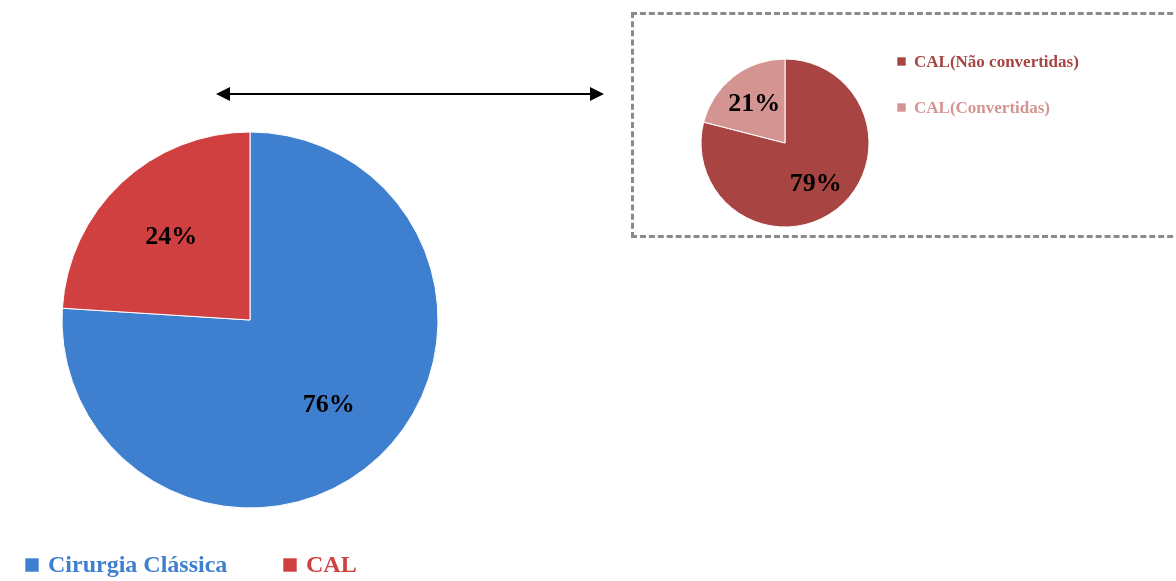 This screenshot has height=581, width=1176. Describe the element at coordinates (138, 564) in the screenshot. I see `legend-label: Cirurgia Clássica` at that location.